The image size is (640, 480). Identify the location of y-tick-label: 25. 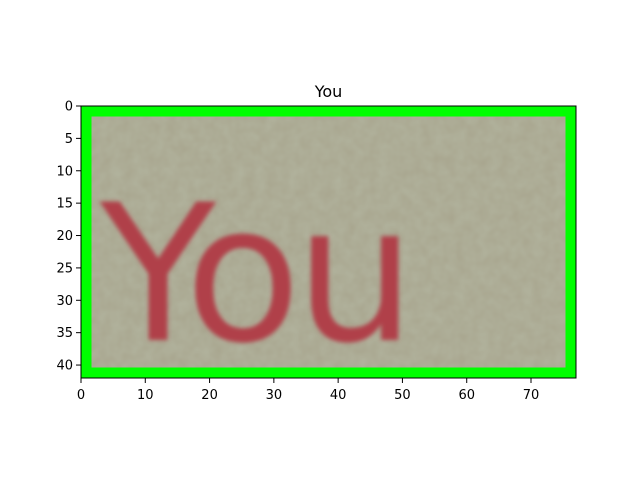
(64, 268).